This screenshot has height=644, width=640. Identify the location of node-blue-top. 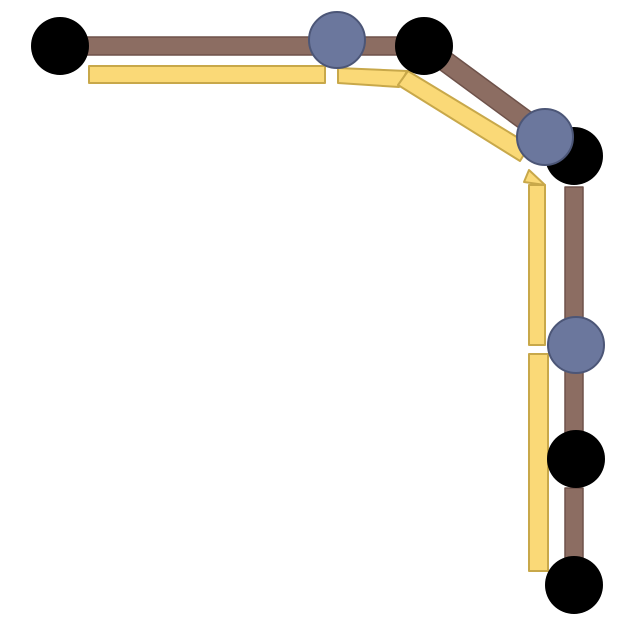
(337, 40).